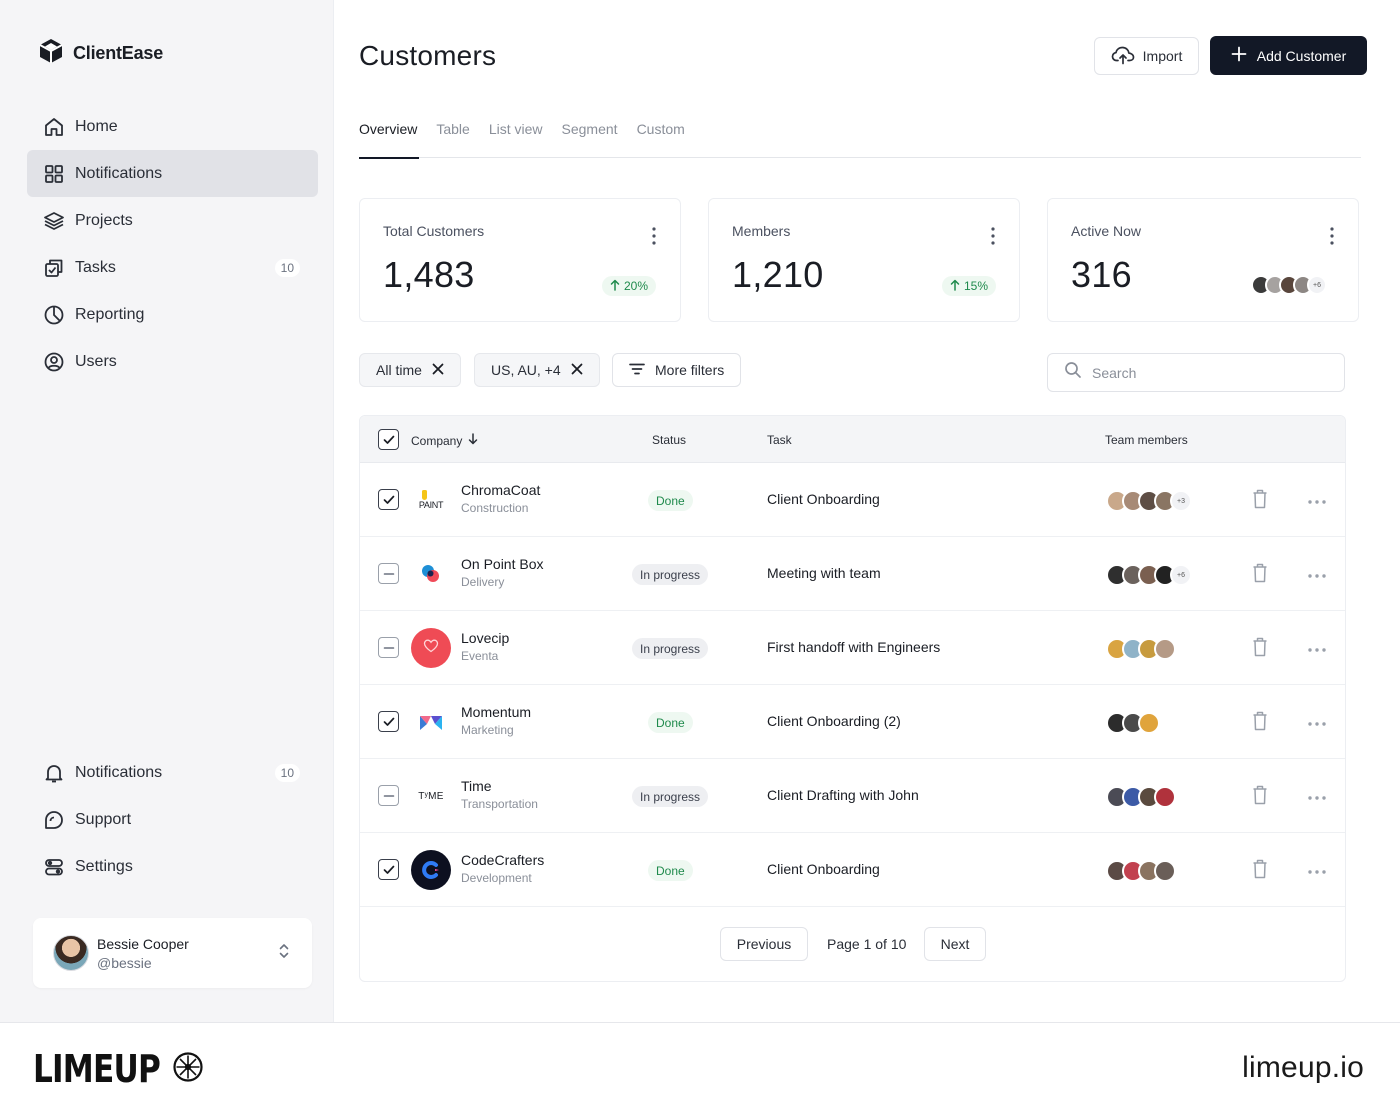 This screenshot has width=1400, height=1098. I want to click on sidebar-item-label: Tasks, so click(95, 267).